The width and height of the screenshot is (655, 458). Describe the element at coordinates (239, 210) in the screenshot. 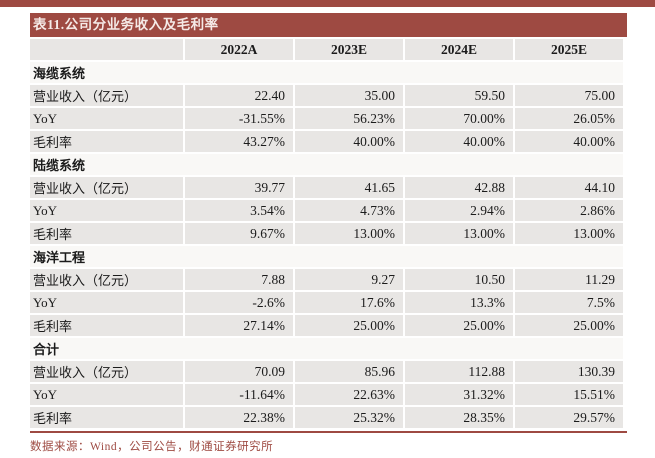

I see `cell-value: 3.54%` at that location.